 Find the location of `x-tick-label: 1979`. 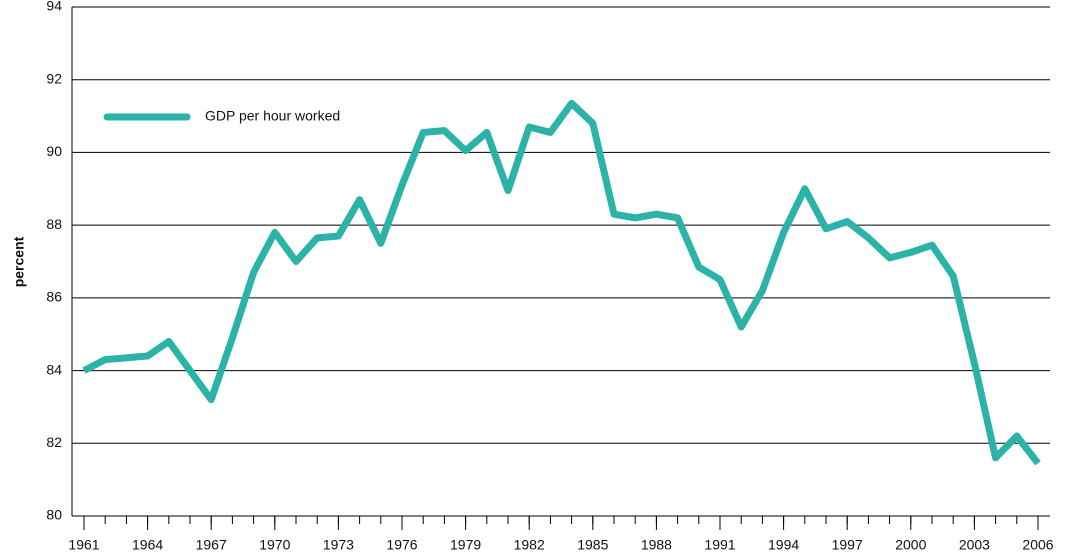

x-tick-label: 1979 is located at coordinates (465, 545).